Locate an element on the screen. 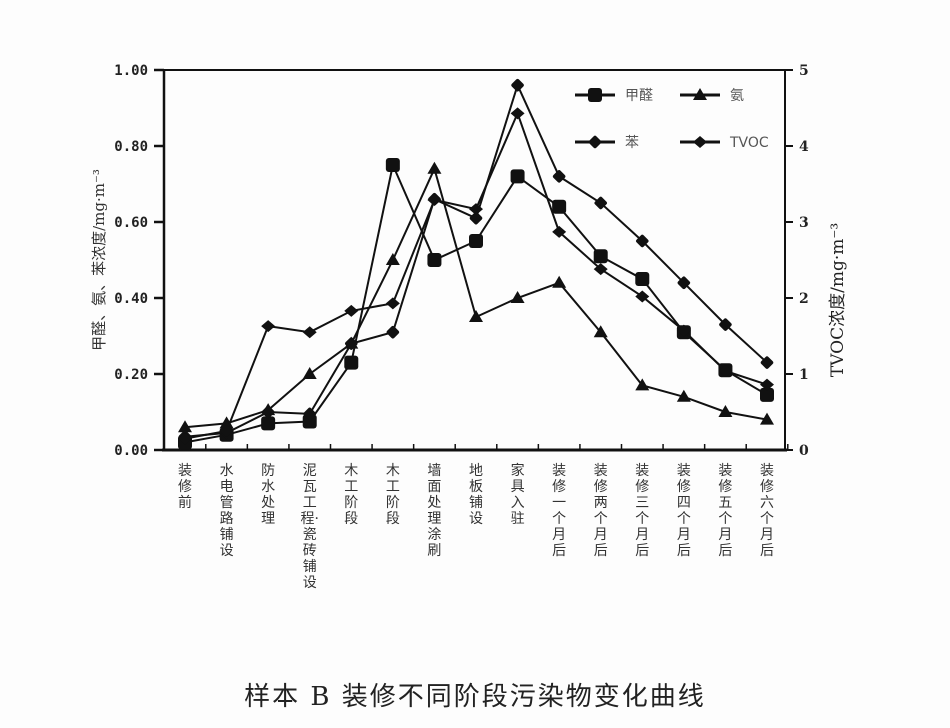 The image size is (950, 728). x-category-label: 墙面处理涂刷 is located at coordinates (434, 511).